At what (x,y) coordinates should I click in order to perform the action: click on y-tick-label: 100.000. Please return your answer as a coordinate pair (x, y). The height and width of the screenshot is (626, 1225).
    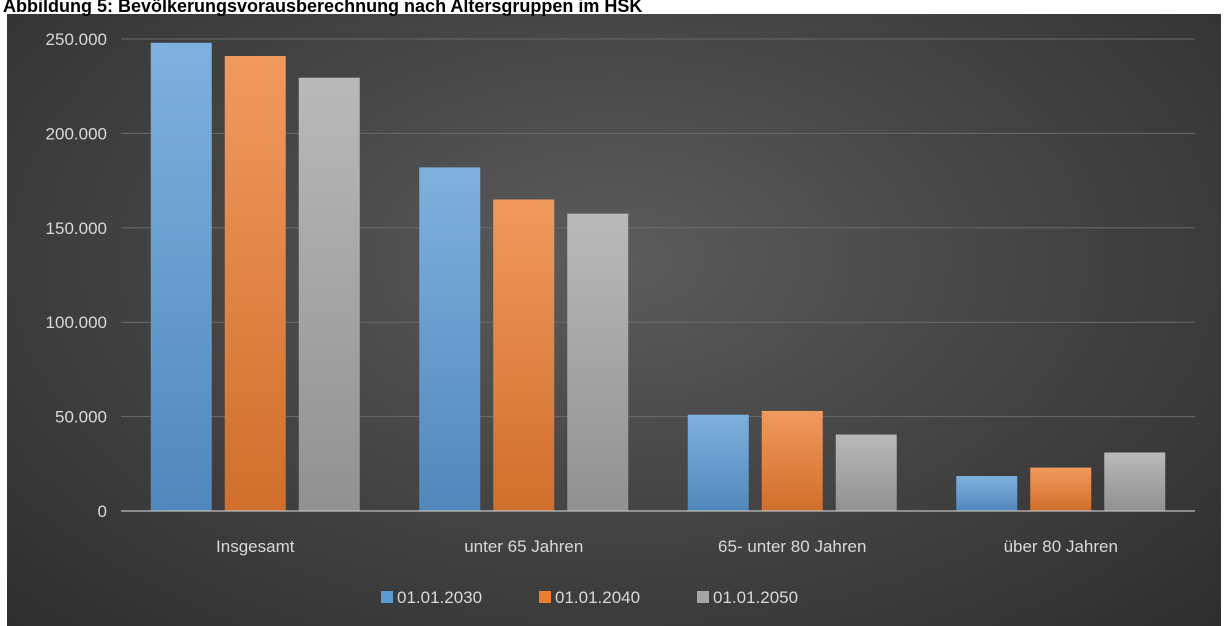
    Looking at the image, I should click on (76, 322).